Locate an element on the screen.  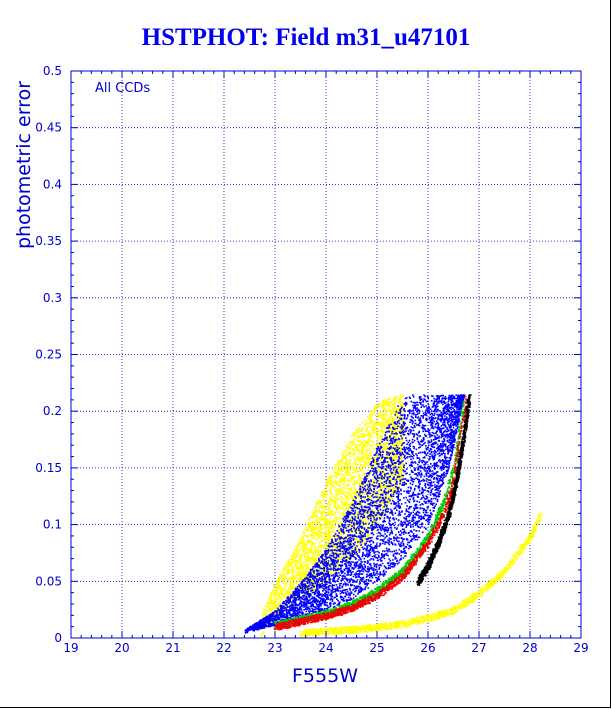
x-tick-labels: 19 20 21 22 23 24 25 26 27 28 29 is located at coordinates (325, 648).